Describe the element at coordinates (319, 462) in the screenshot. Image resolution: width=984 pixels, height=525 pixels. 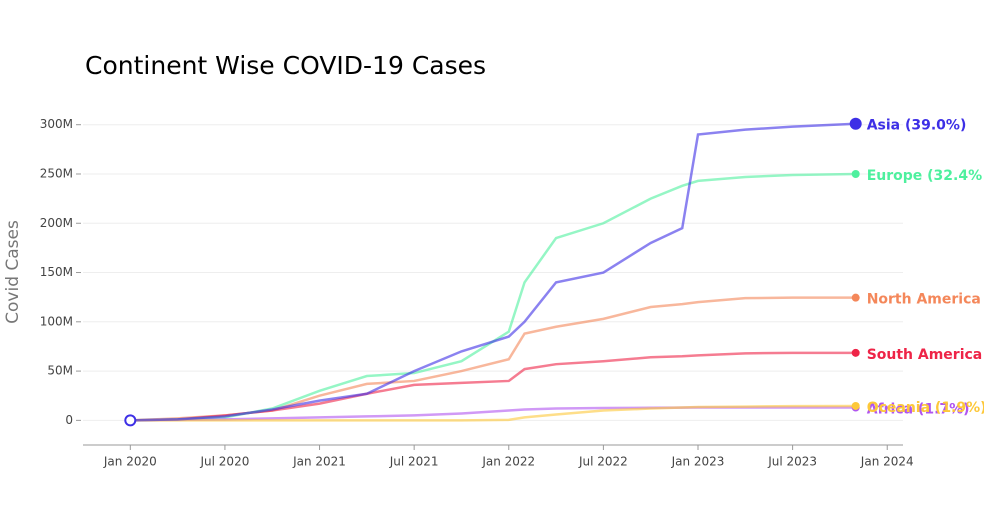
I see `x-tick-label: Jan 2021` at that location.